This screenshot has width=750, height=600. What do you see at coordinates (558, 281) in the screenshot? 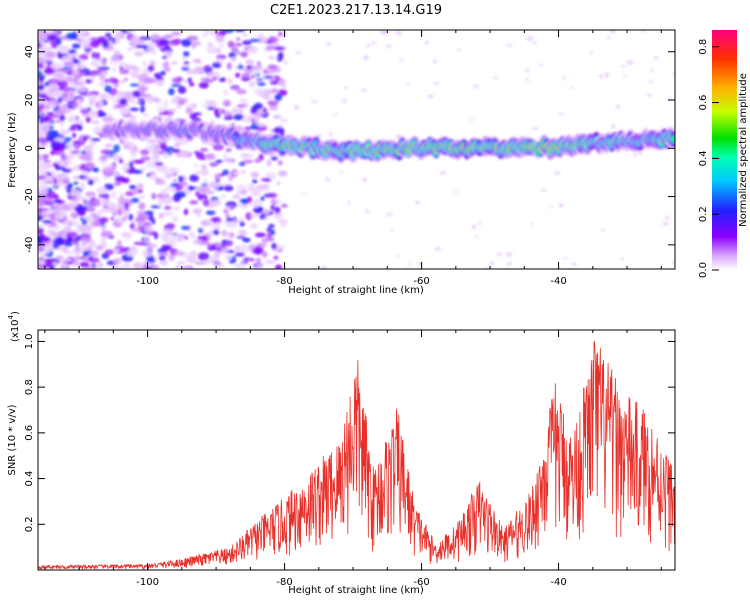
I see `x-tick-label: -40` at bounding box center [558, 281].